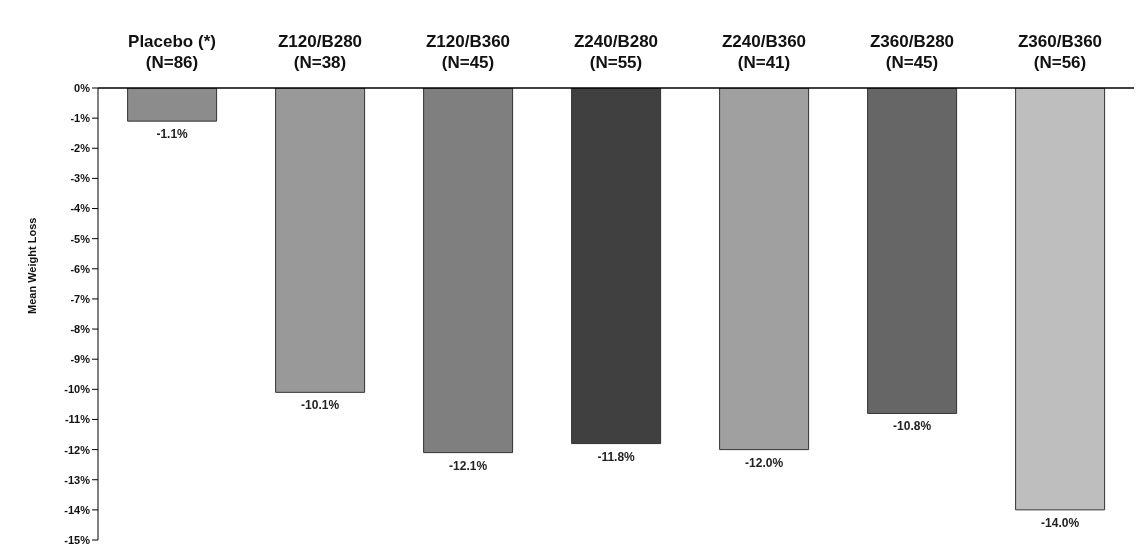 Image resolution: width=1144 pixels, height=553 pixels. Describe the element at coordinates (320, 405) in the screenshot. I see `data-label: -10.1%` at that location.